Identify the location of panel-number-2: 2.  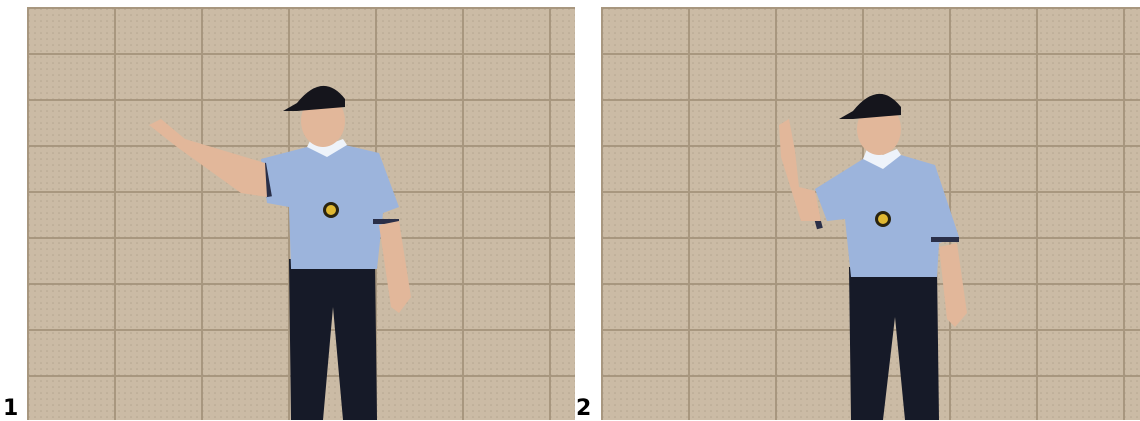
(584, 408).